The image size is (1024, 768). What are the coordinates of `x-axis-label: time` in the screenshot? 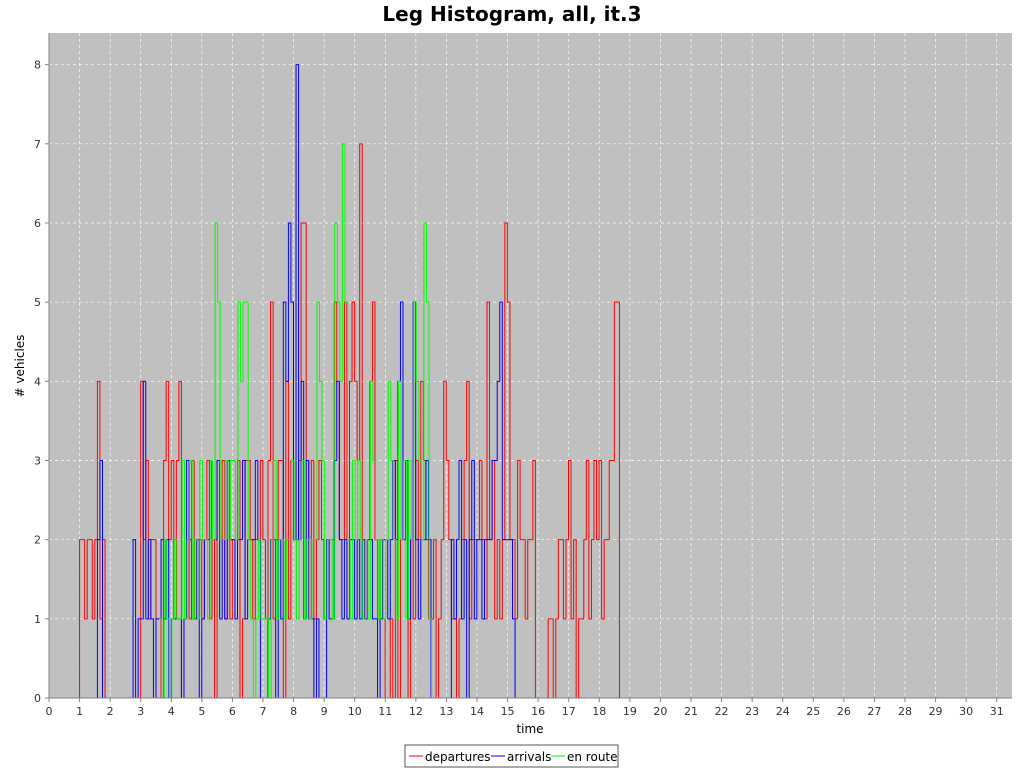 It's located at (529, 729).